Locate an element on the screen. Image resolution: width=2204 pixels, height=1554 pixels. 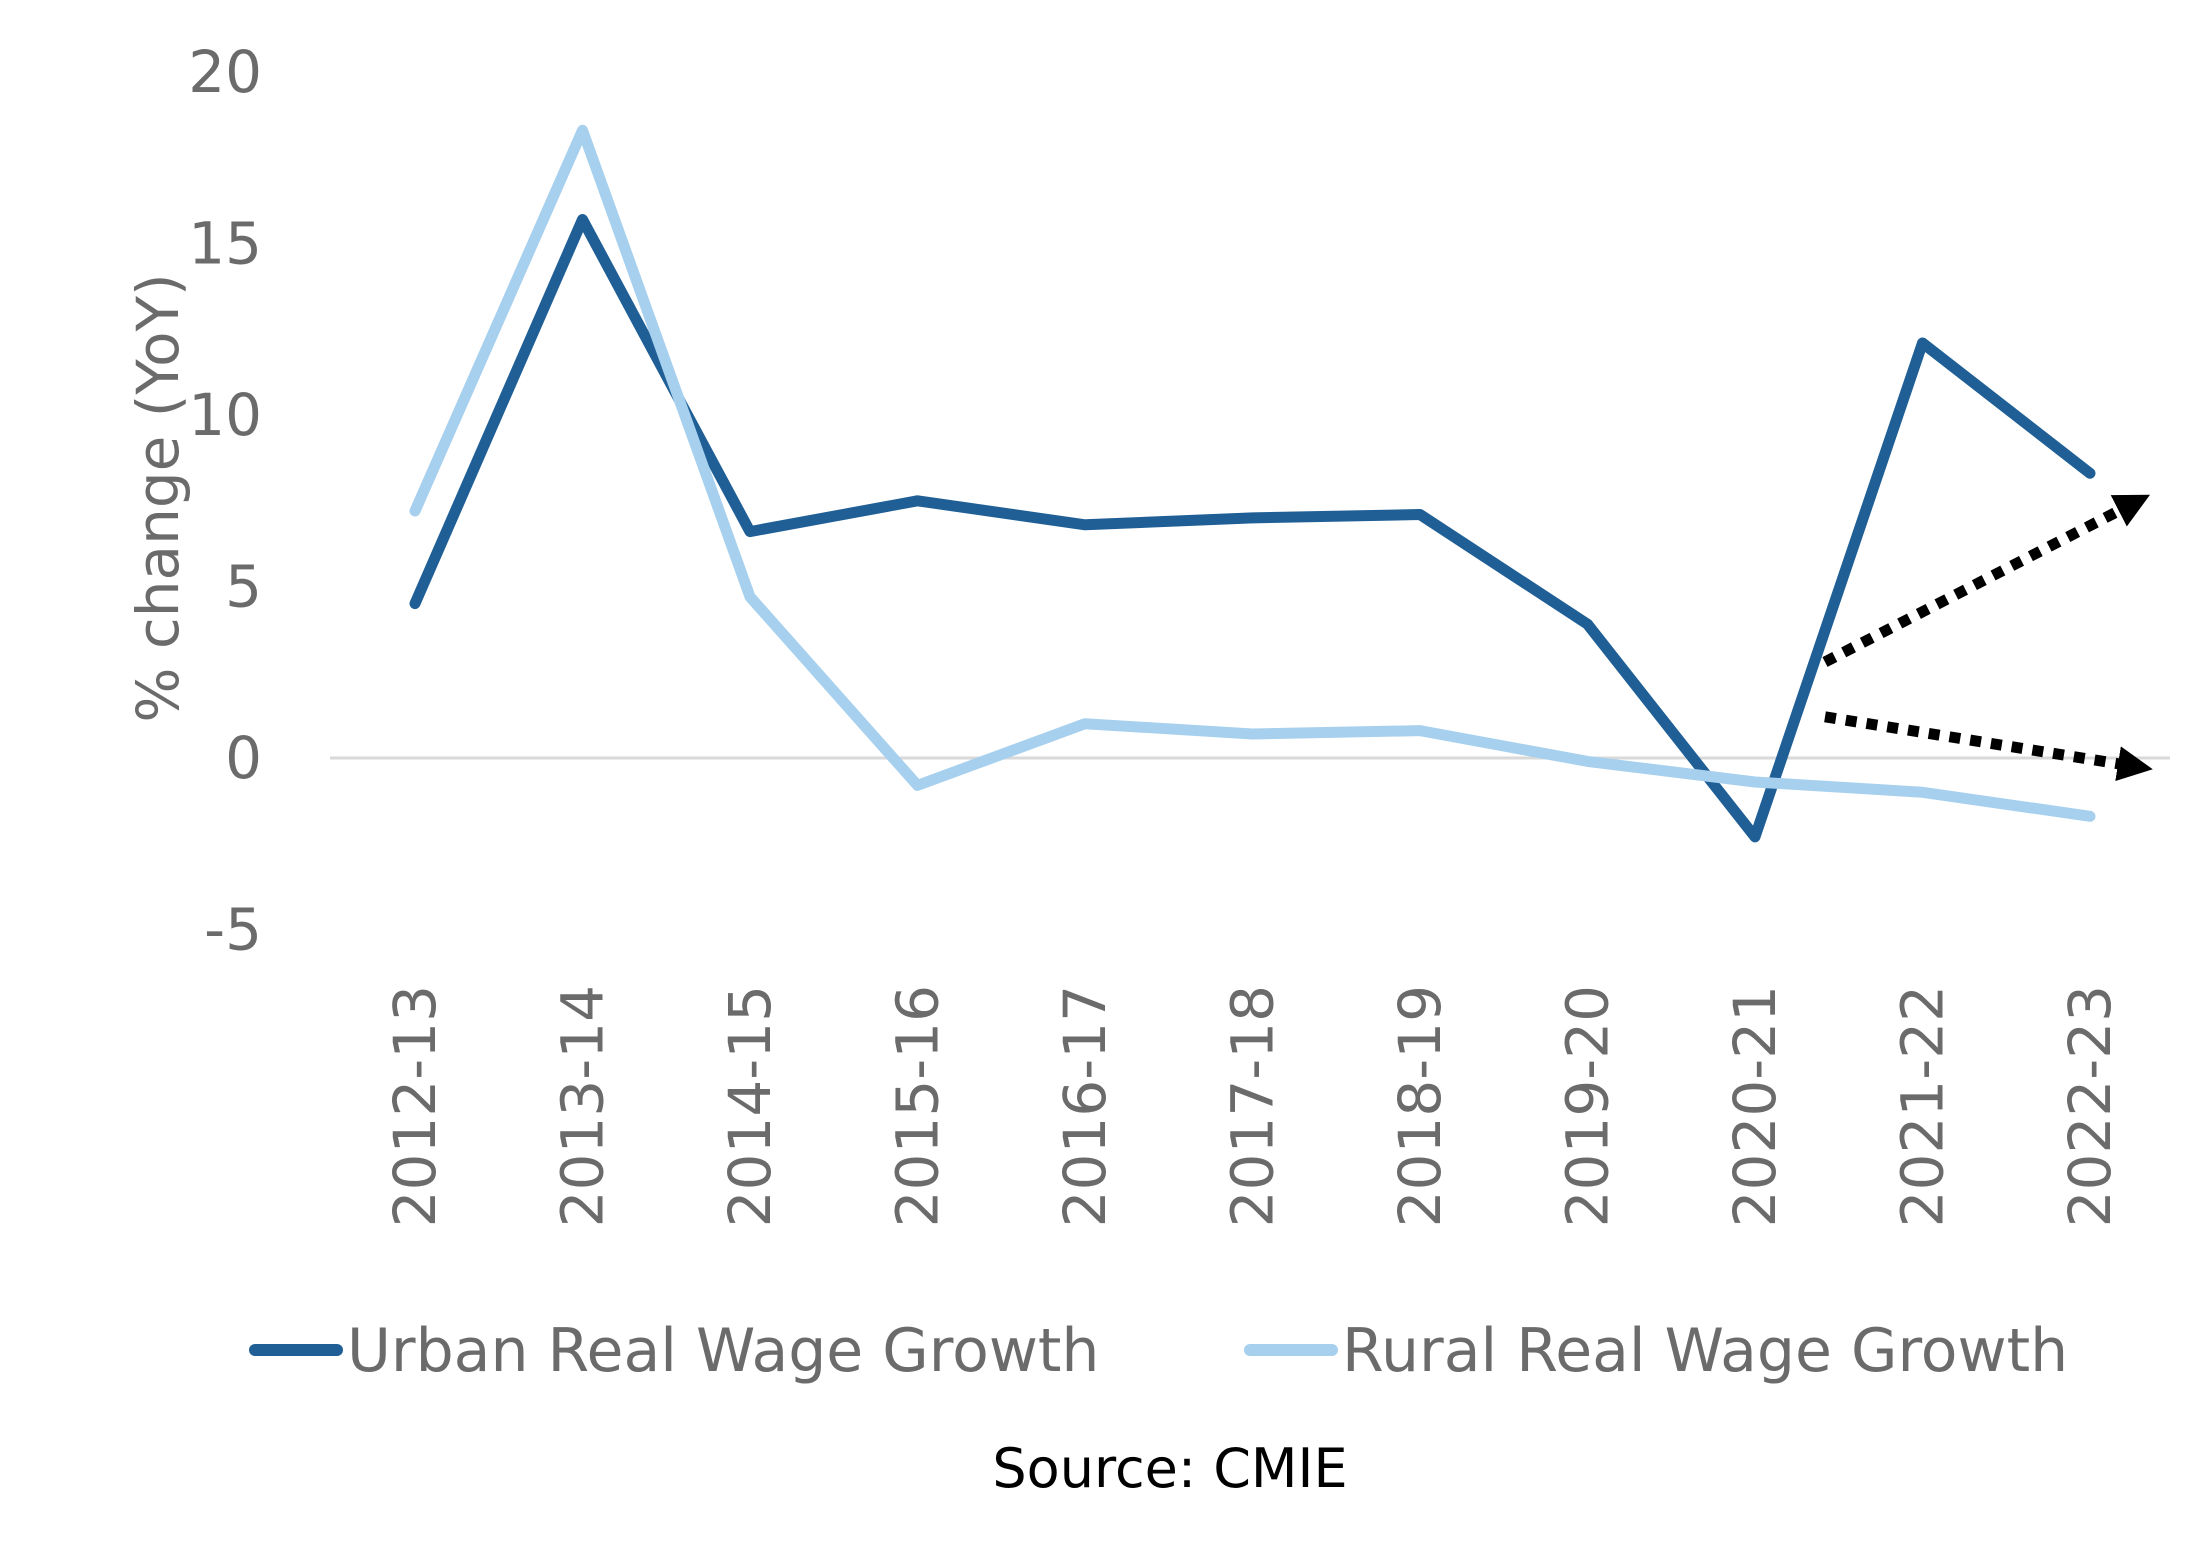
urban-legend-label: Urban Real Wage Growth is located at coordinates (723, 1351).